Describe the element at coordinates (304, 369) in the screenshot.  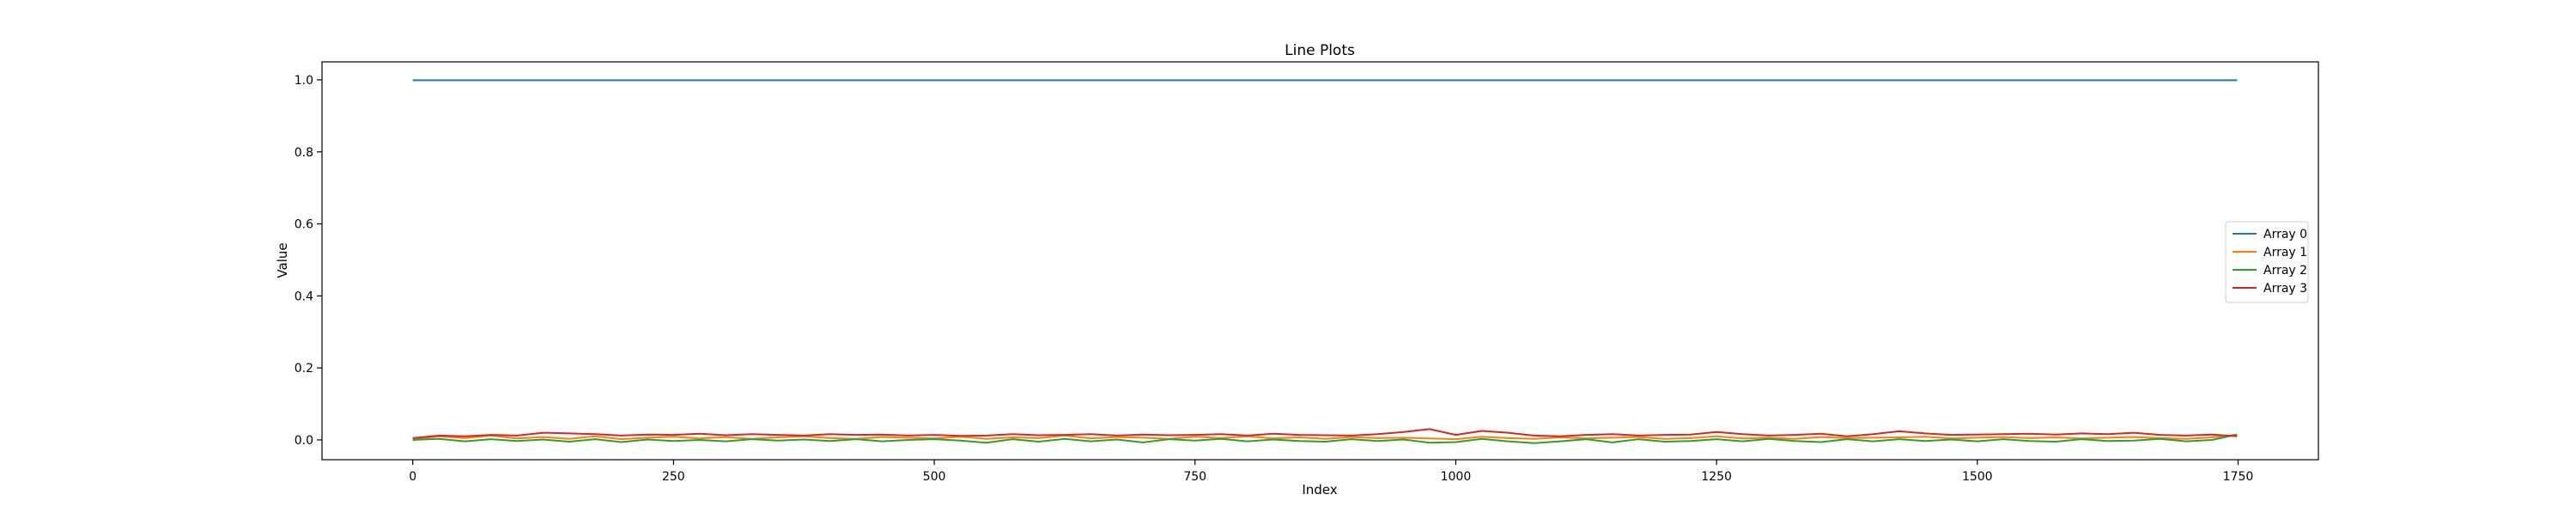
I see `y-tick-label: 0.2` at that location.